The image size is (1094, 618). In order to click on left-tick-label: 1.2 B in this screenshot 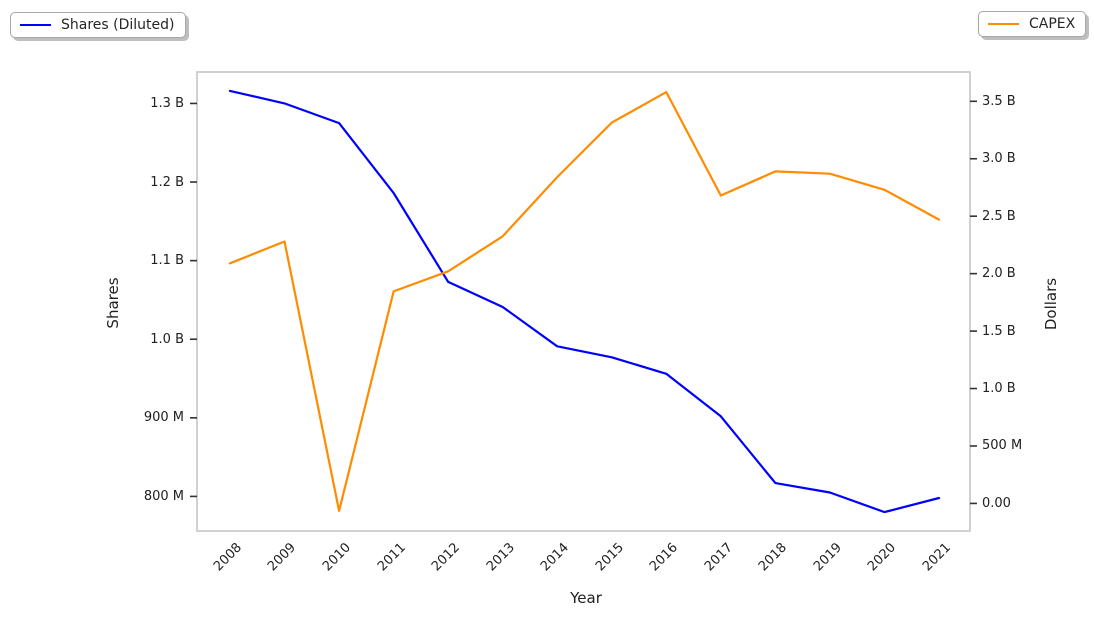, I will do `click(167, 182)`.